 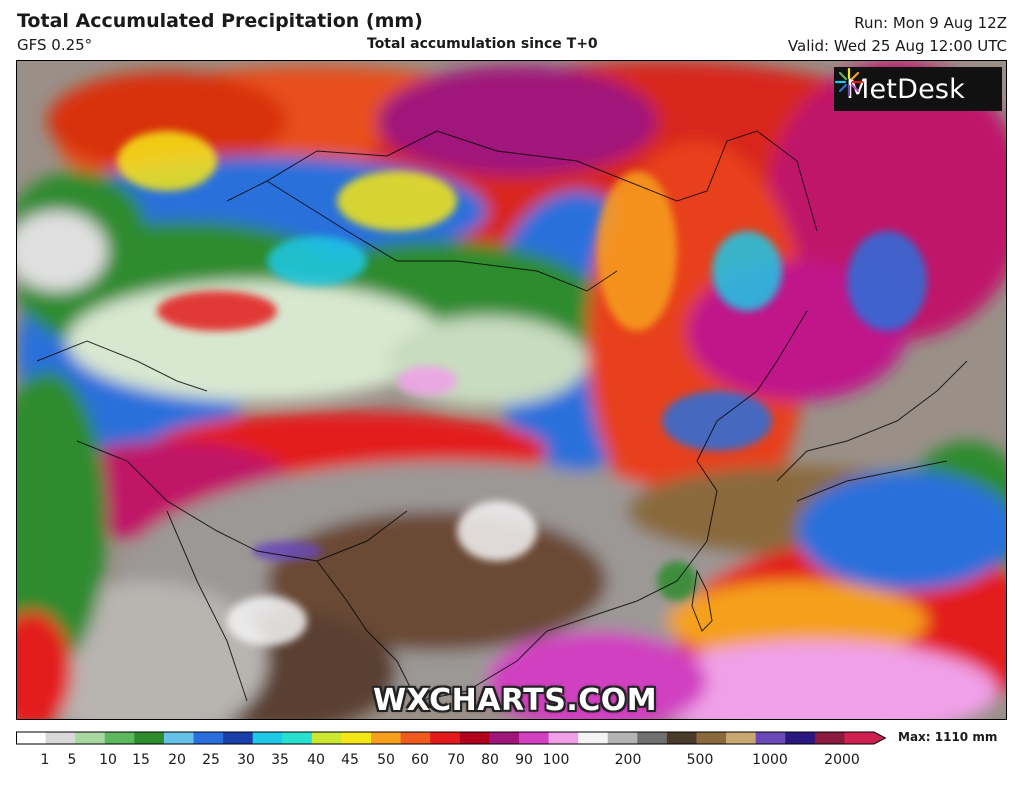 I want to click on chart-subtitle: Total accumulation since T+0, so click(x=482, y=44).